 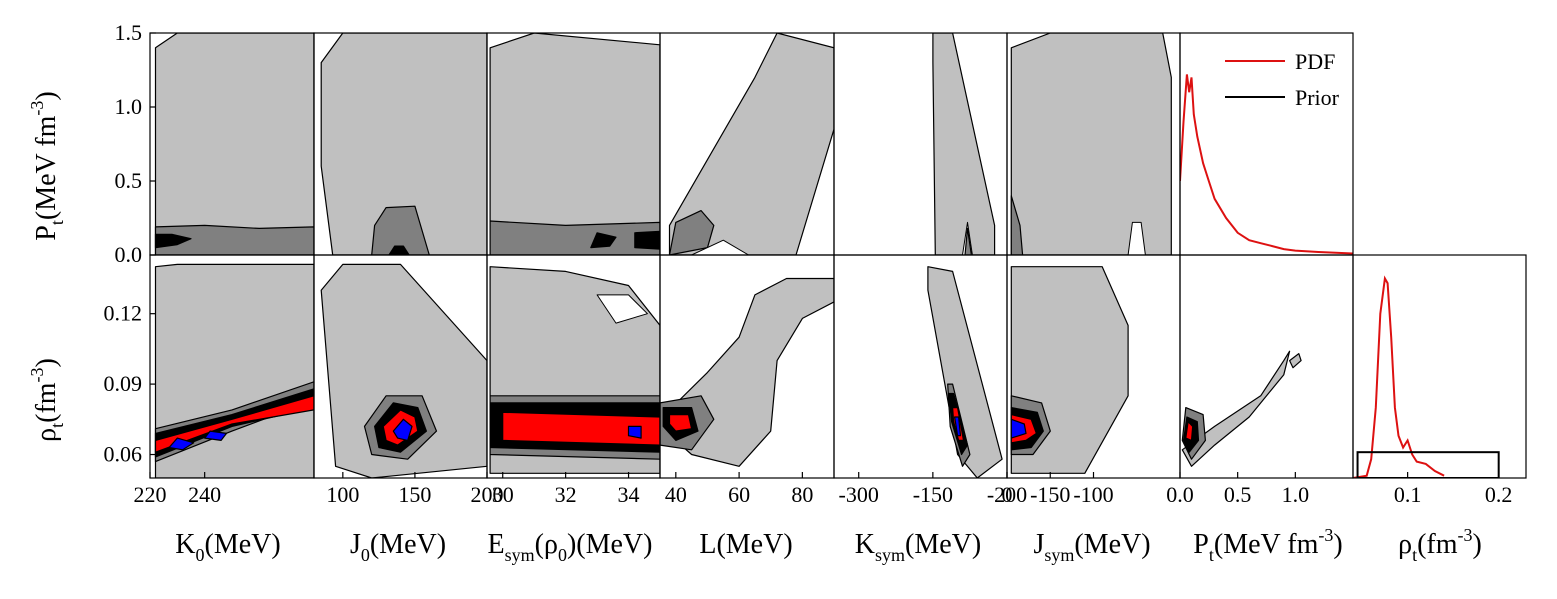 I want to click on y2-rest: (fm, so click(x=46, y=402).